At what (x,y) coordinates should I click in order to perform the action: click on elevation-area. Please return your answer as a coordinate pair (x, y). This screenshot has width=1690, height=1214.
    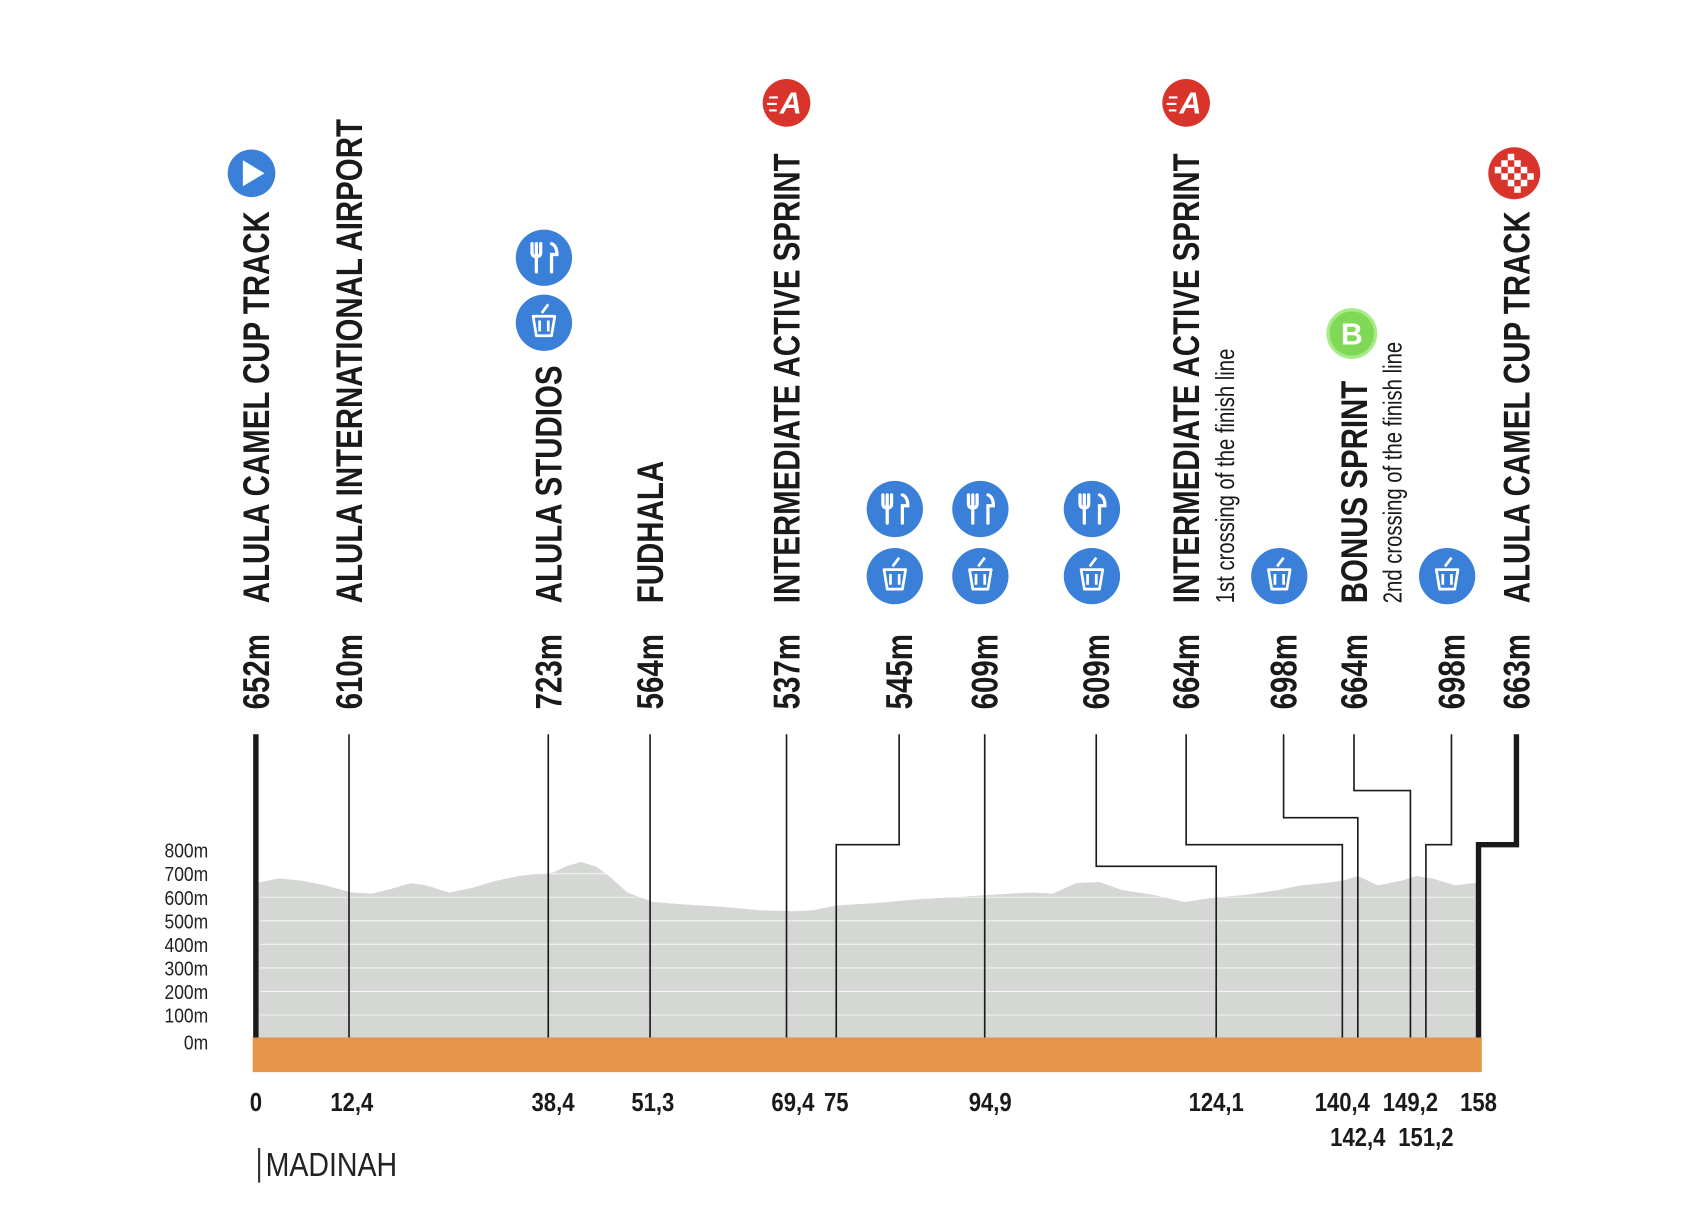
    Looking at the image, I should click on (867, 950).